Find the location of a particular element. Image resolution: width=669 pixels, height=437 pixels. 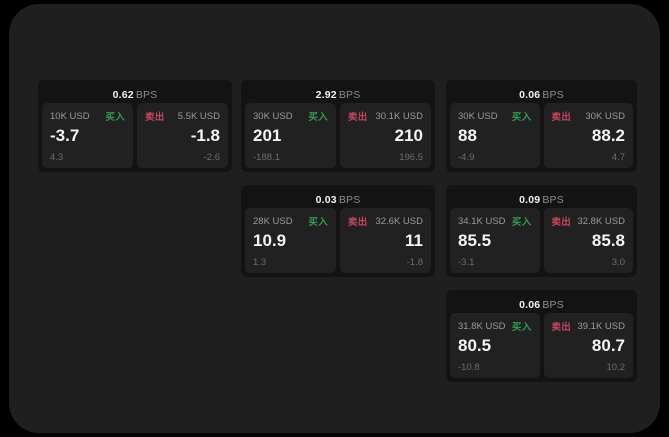

buy-panel-header: 34.1K USD 买入 is located at coordinates (495, 222).